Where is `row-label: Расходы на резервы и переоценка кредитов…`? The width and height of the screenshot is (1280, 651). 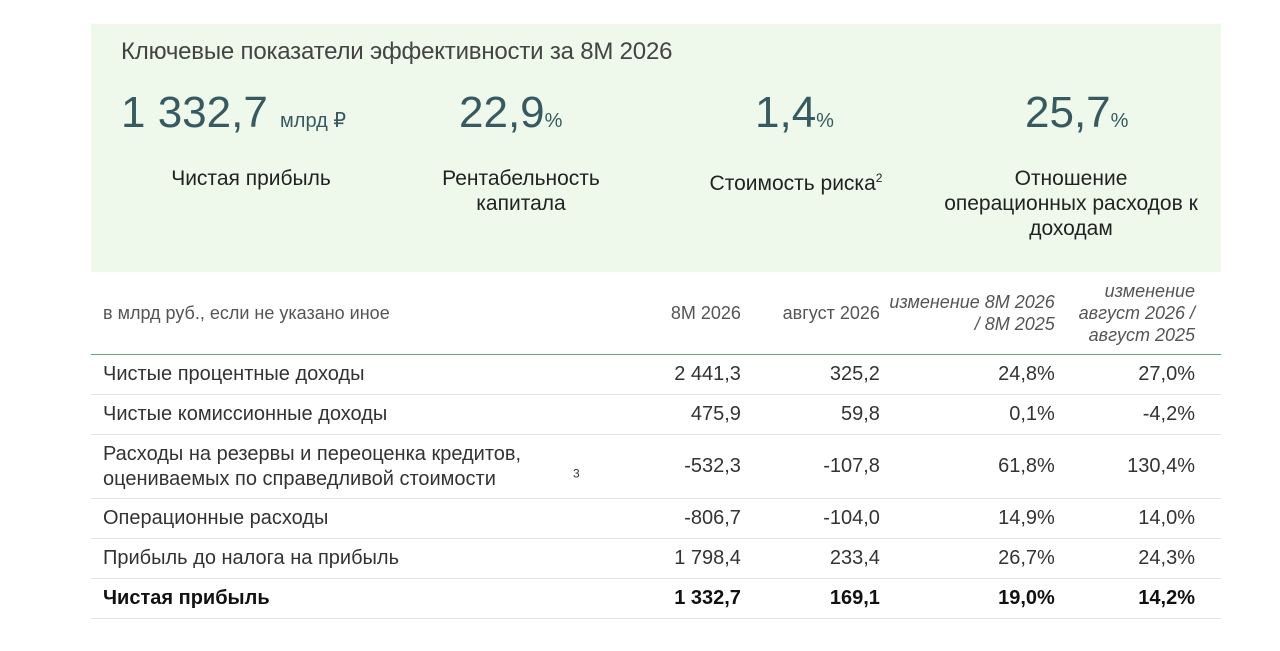
row-label: Расходы на резервы и переоценка кредитов… is located at coordinates (312, 466).